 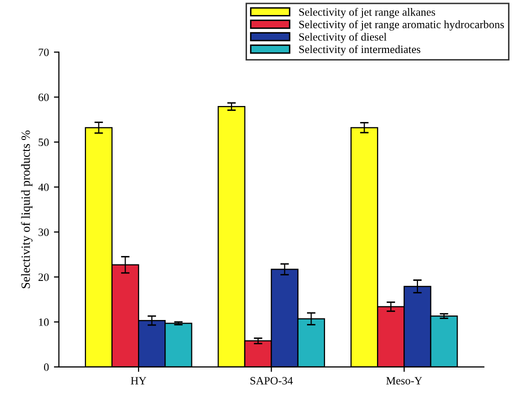 What do you see at coordinates (44, 322) in the screenshot?
I see `y-tick-label: 10` at bounding box center [44, 322].